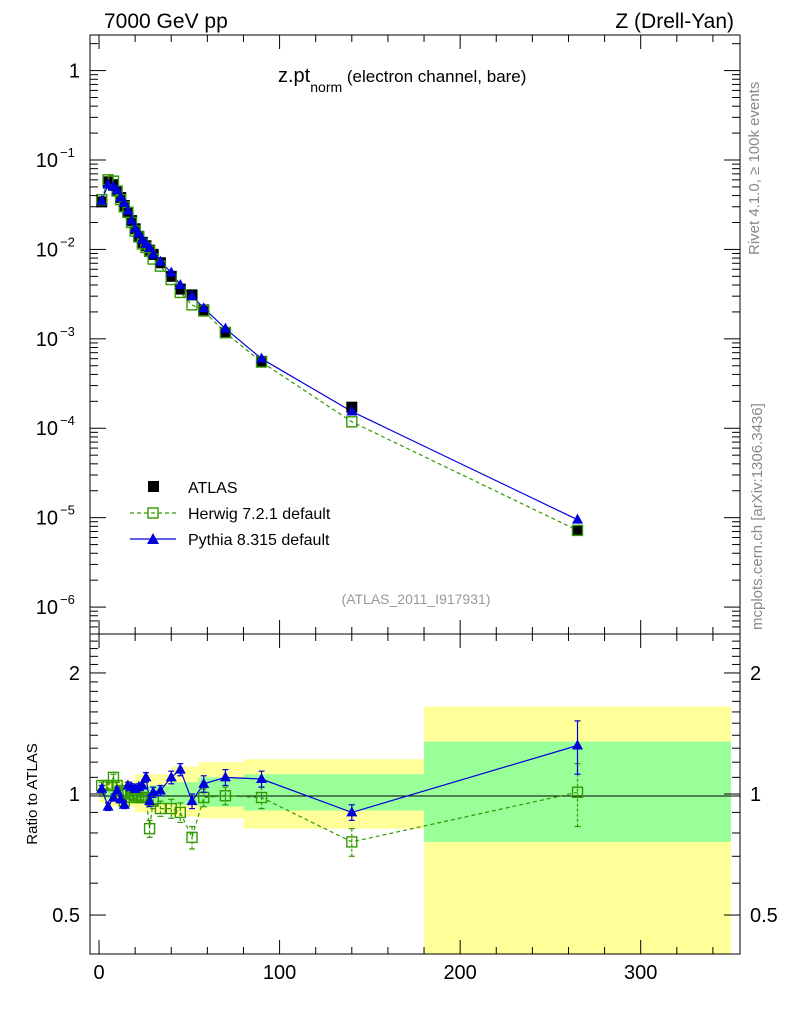 Image resolution: width=786 pixels, height=1024 pixels. What do you see at coordinates (259, 540) in the screenshot?
I see `legend-pythia-label: Pythia 8.315 default` at bounding box center [259, 540].